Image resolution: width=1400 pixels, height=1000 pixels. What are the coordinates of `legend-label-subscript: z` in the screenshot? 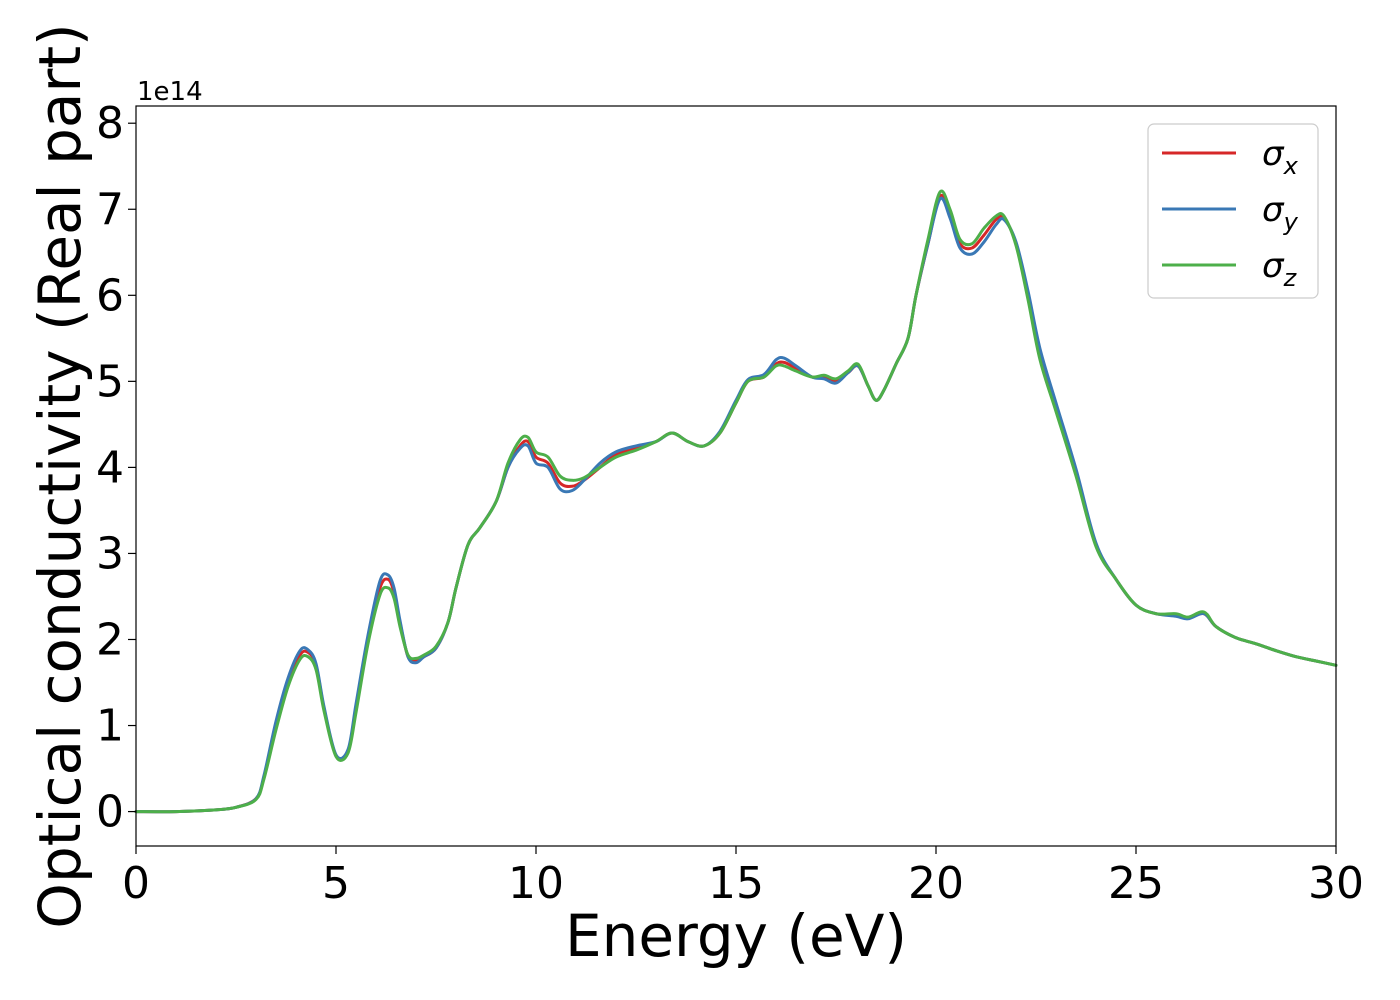 It's located at (1290, 278).